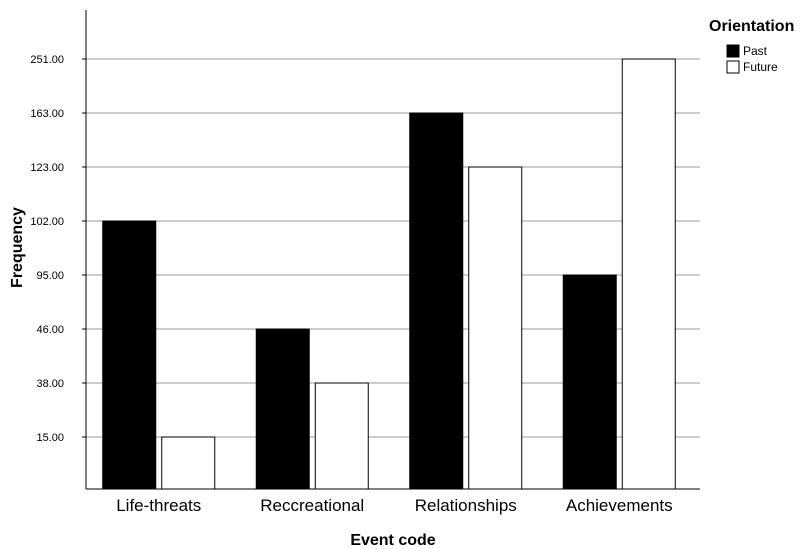  Describe the element at coordinates (466, 505) in the screenshot. I see `x-tick-label: Relationships` at that location.